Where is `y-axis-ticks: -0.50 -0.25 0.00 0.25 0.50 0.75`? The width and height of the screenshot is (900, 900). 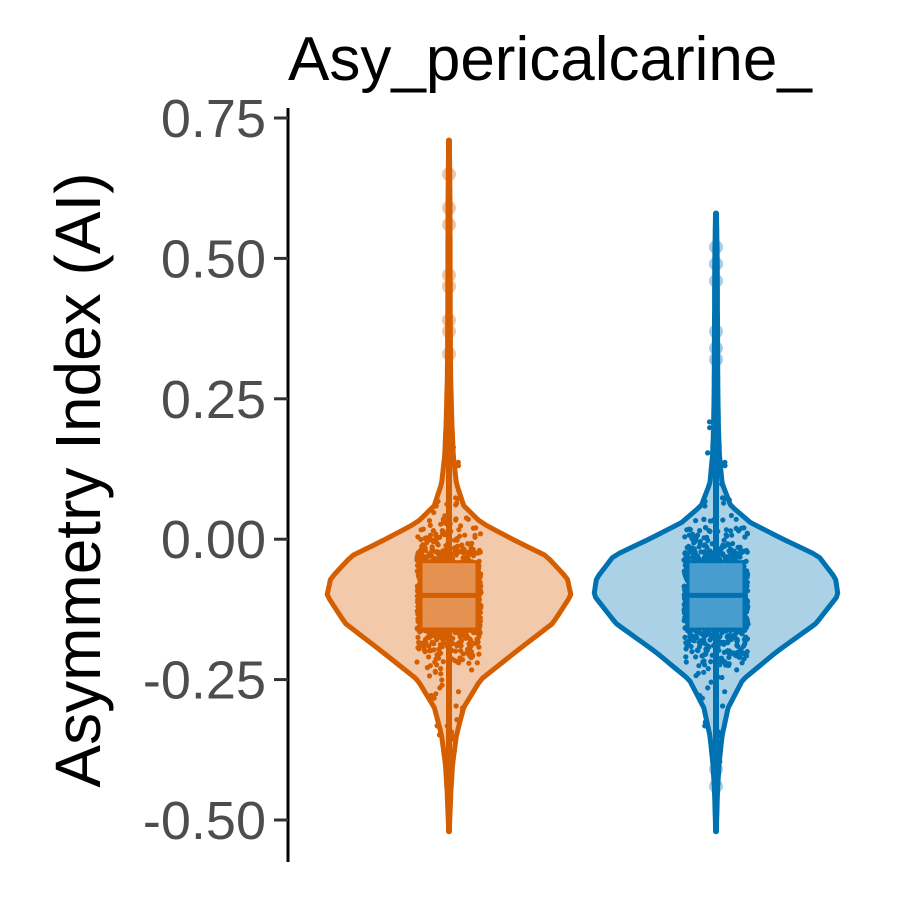
y-axis-ticks: -0.50 -0.25 0.00 0.25 0.50 0.75 is located at coordinates (215, 470).